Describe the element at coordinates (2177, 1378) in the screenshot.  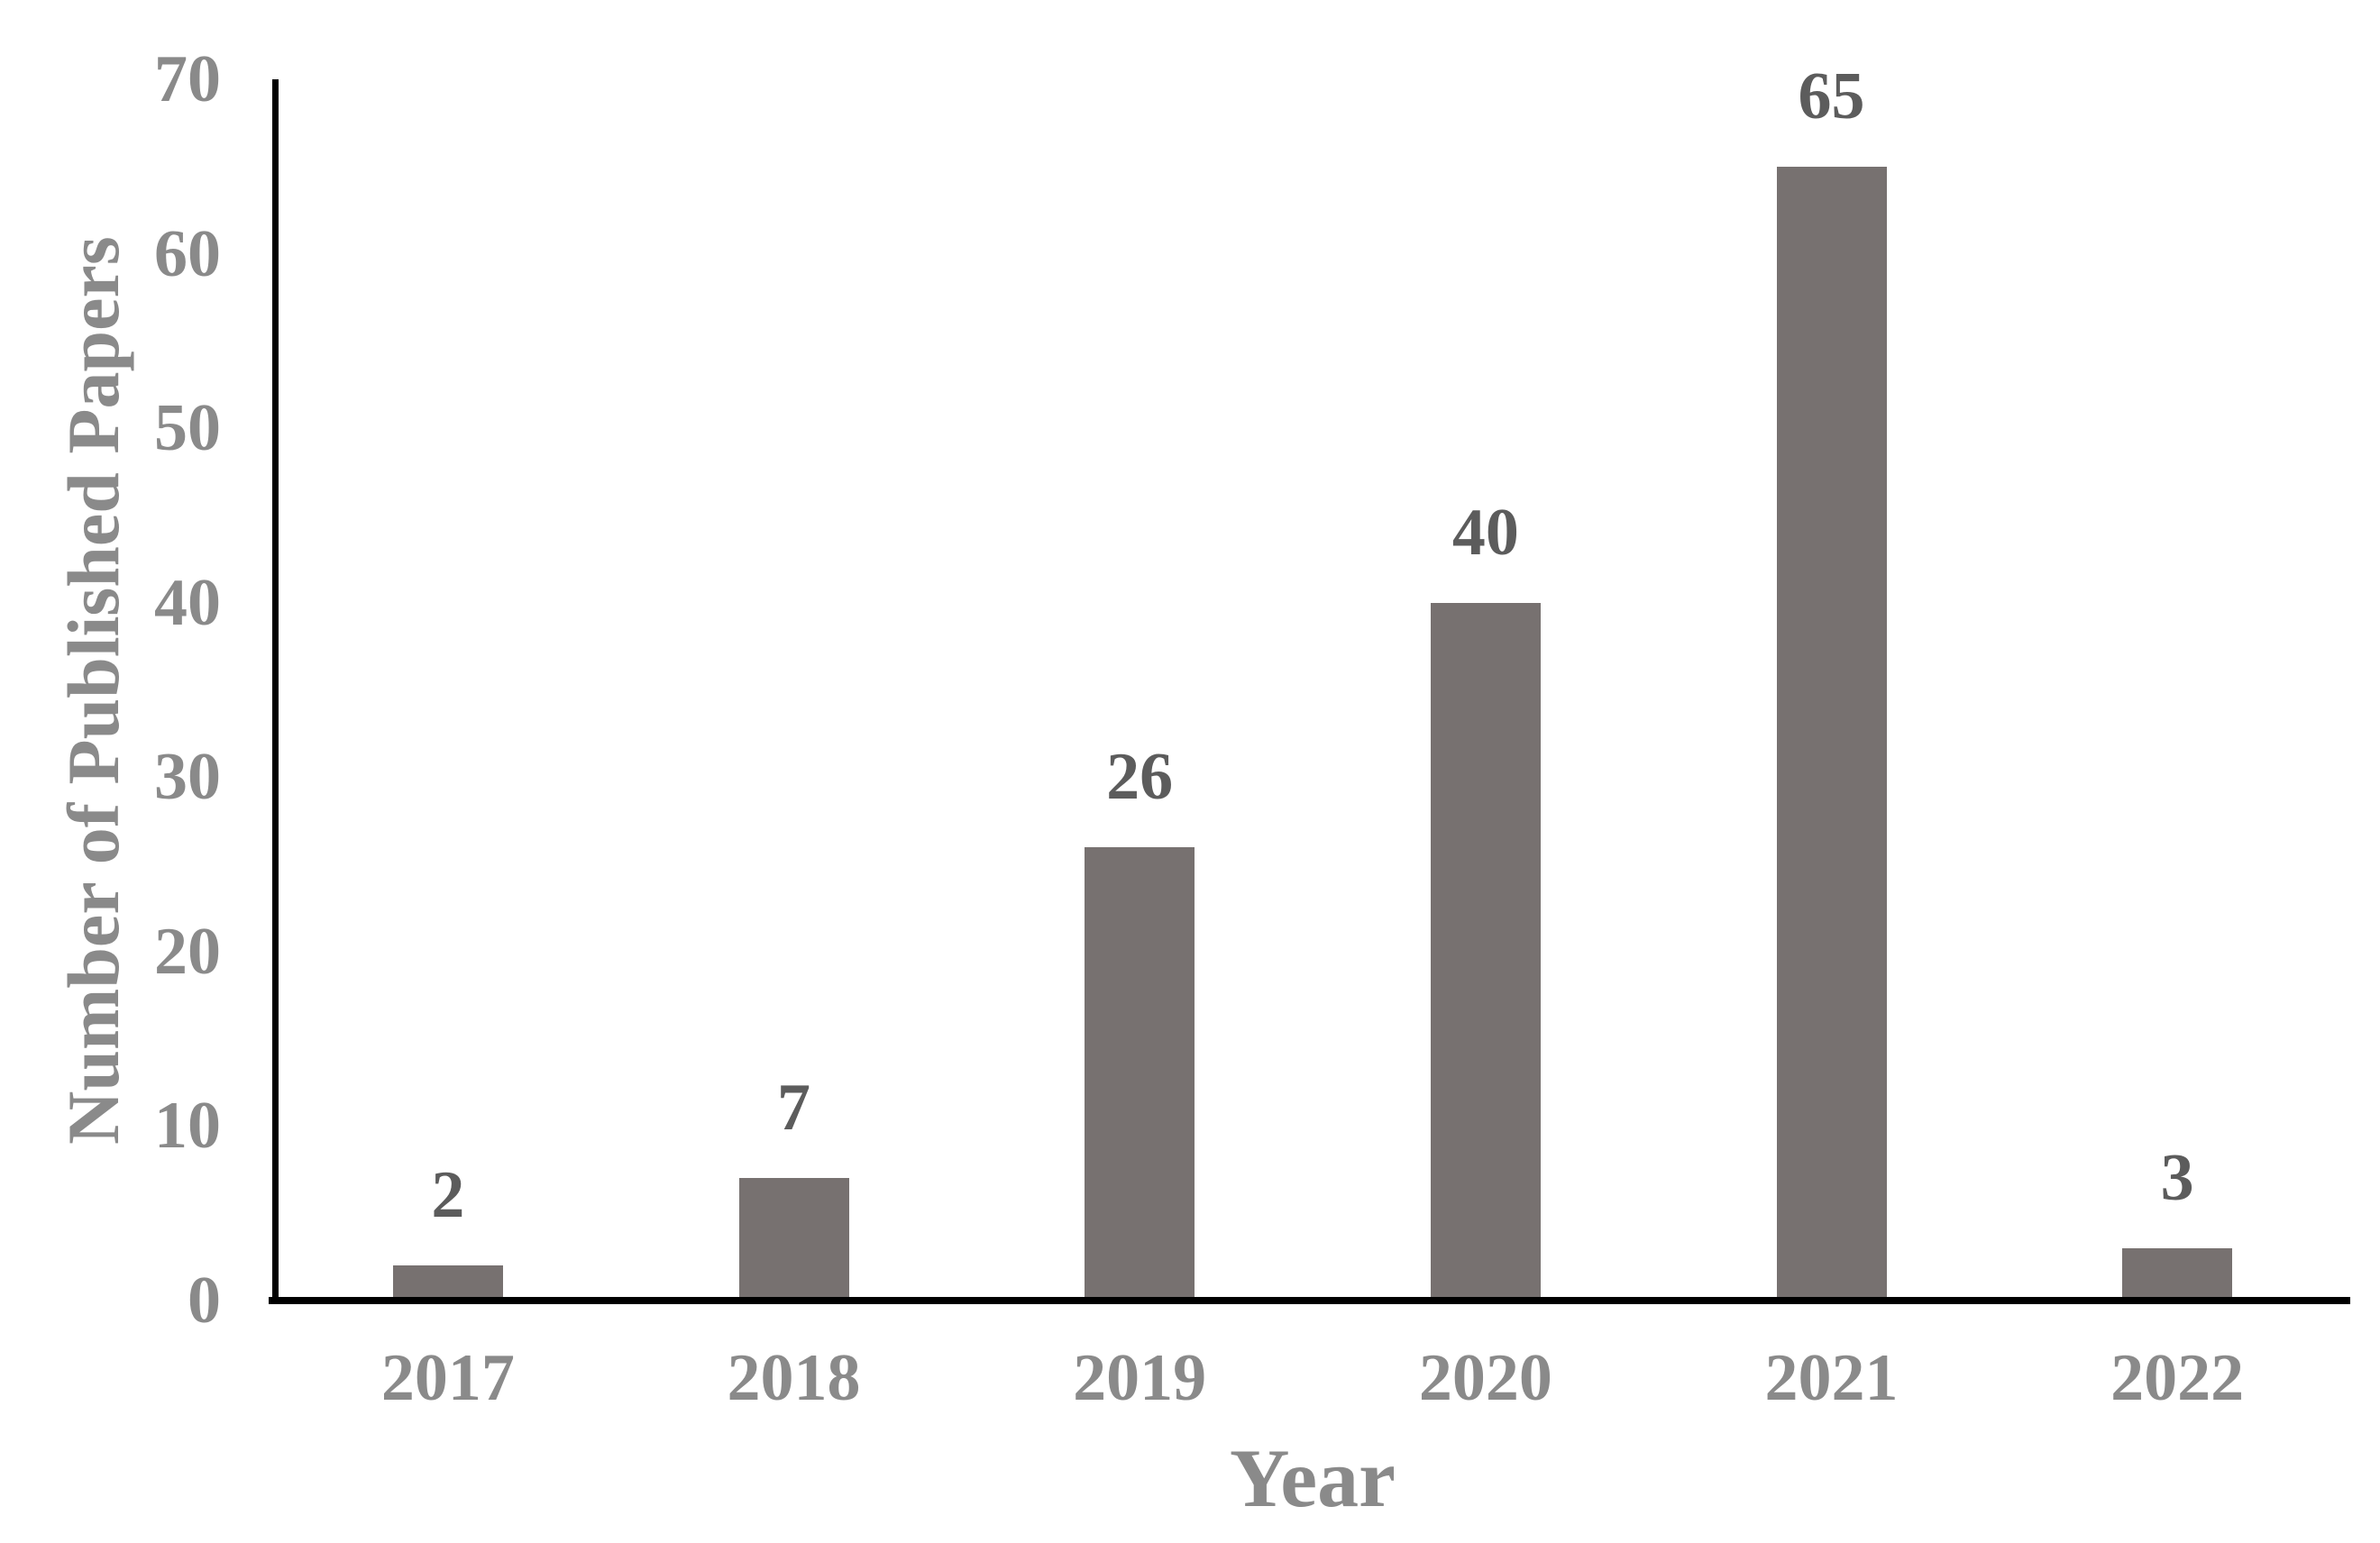
I see `x-tick-label-2022: 2022` at that location.